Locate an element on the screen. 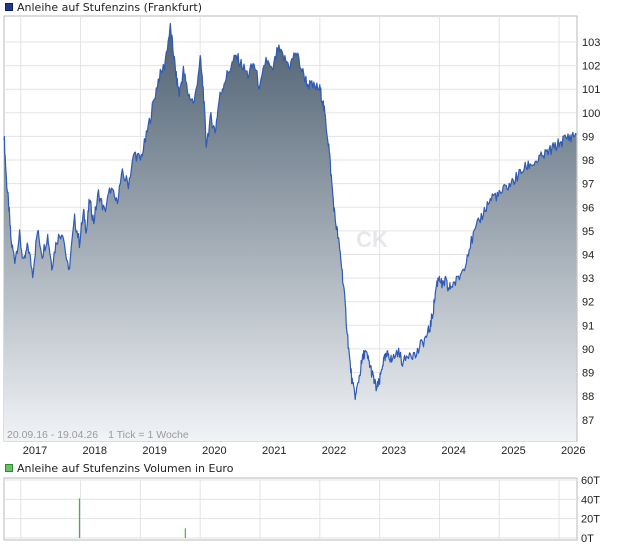 The image size is (620, 546). price-x-tick-label: 2021 is located at coordinates (274, 451).